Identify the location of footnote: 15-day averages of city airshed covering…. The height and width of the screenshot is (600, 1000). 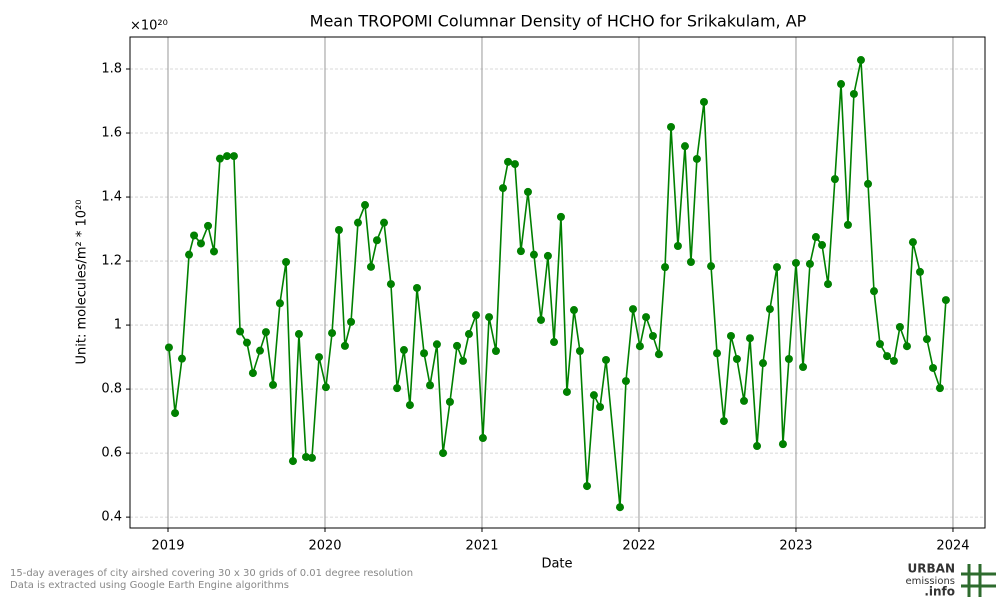
(211, 573).